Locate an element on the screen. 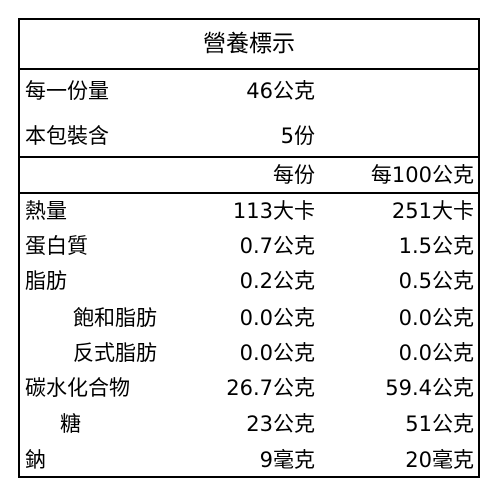  nutrient-label: 糖 is located at coordinates (70, 424).